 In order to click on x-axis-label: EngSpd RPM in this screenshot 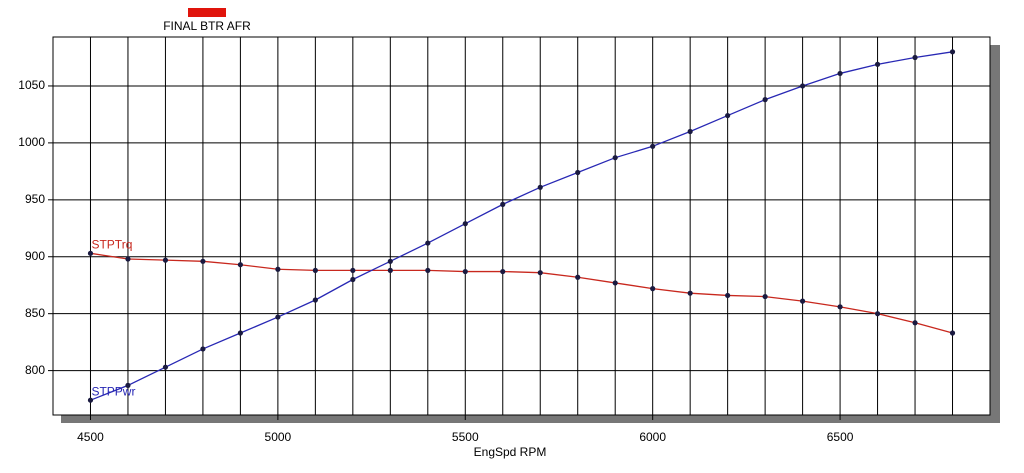, I will do `click(510, 452)`.